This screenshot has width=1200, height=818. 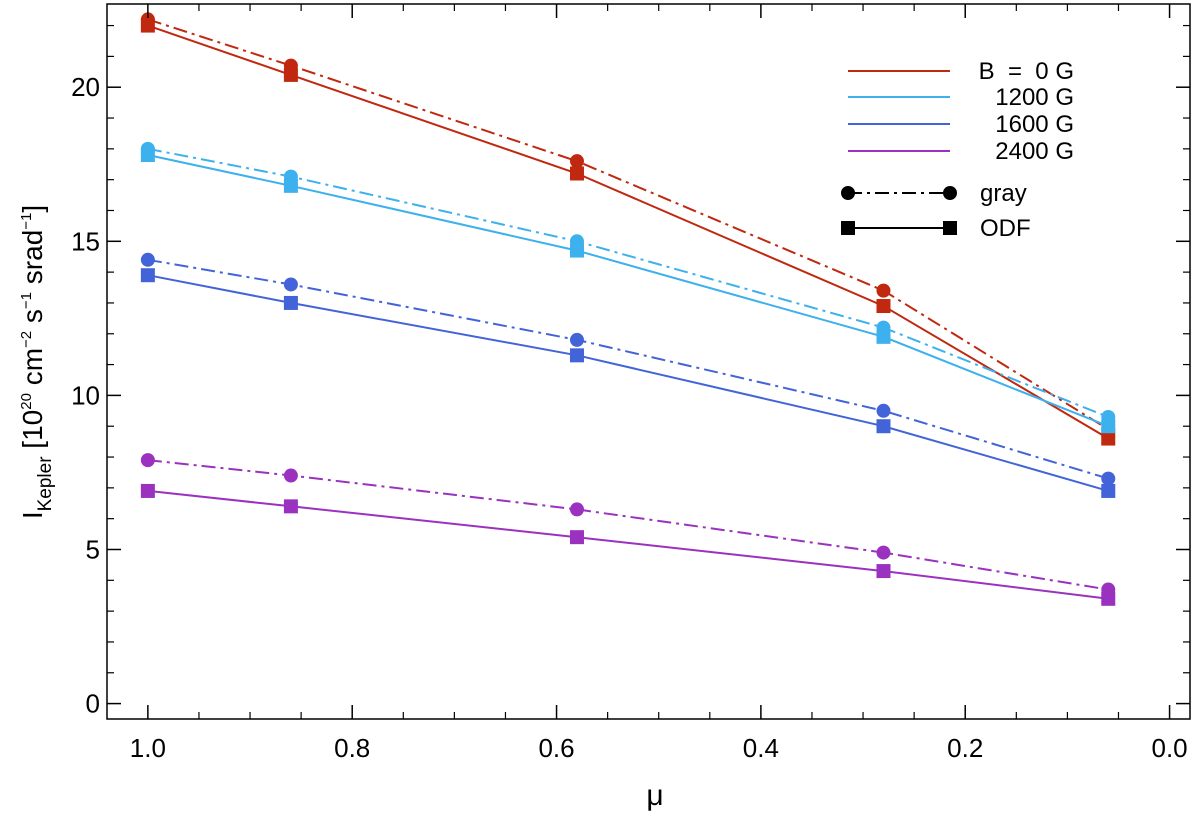 I want to click on y-title-subscript: Kepler, so click(x=45, y=484).